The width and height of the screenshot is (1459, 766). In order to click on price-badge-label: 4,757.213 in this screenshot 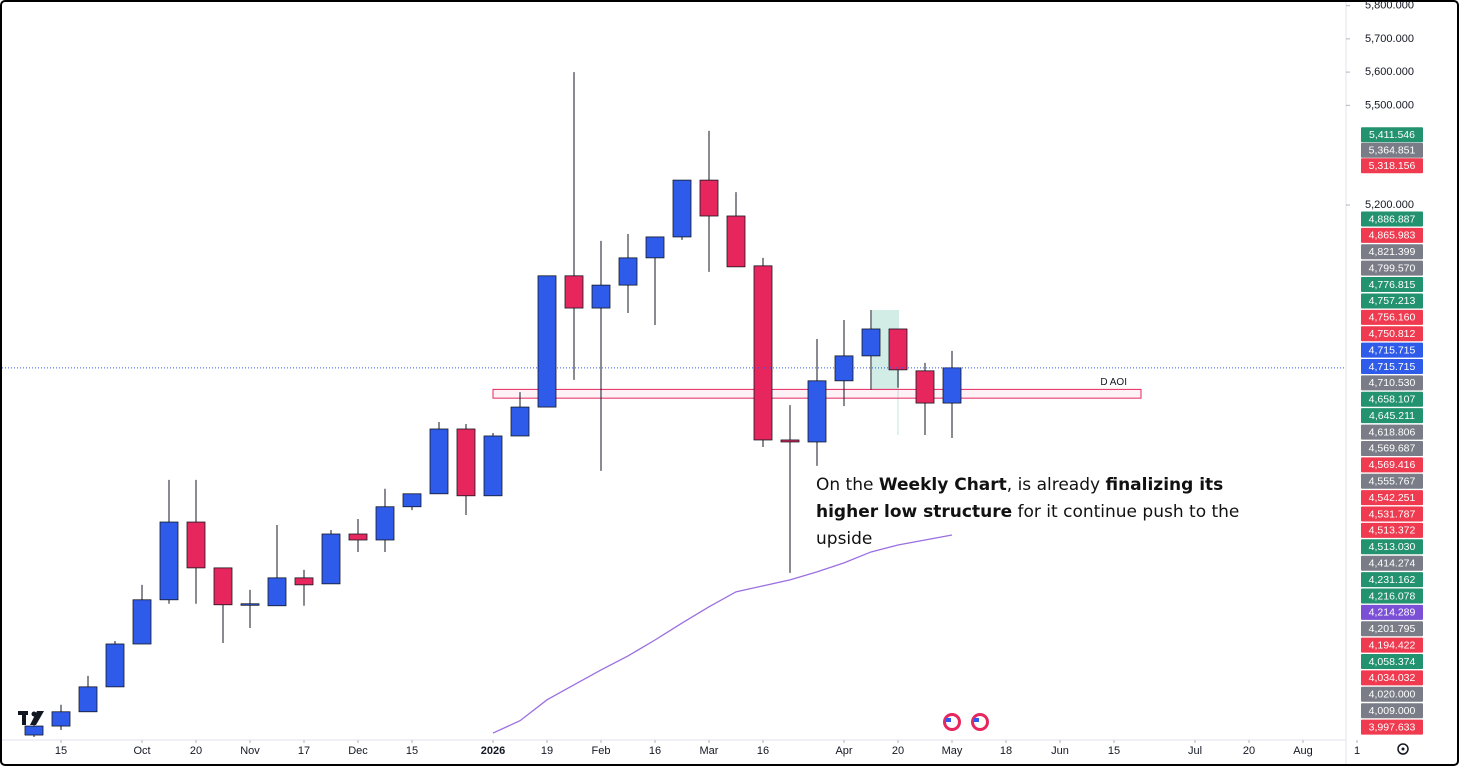, I will do `click(1392, 301)`.